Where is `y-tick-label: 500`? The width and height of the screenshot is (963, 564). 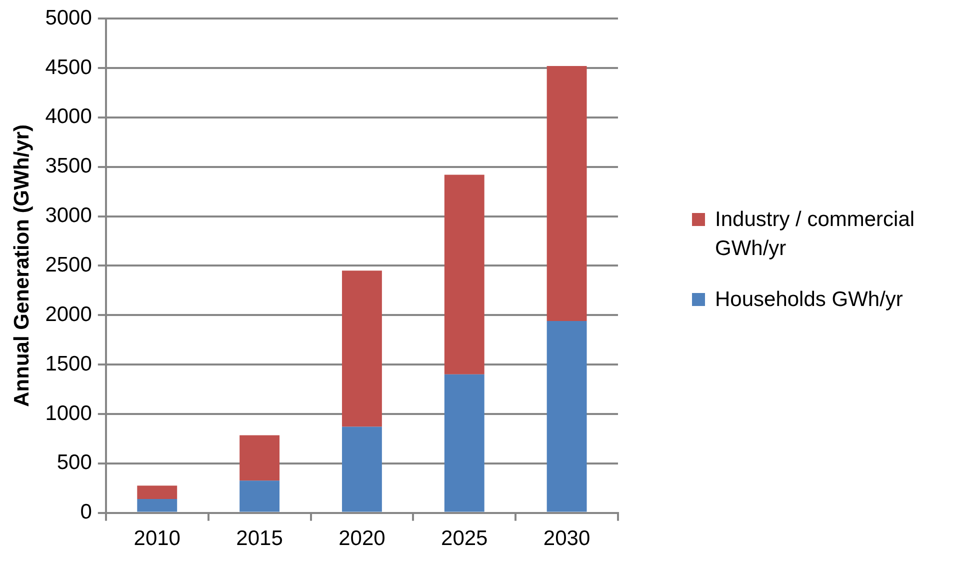
y-tick-label: 500 is located at coordinates (74, 462).